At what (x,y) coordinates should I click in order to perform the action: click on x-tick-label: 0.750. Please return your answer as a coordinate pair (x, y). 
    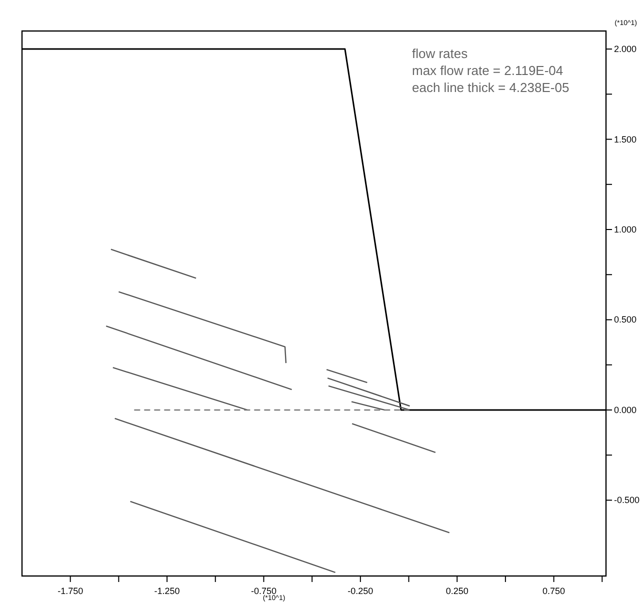
    Looking at the image, I should click on (554, 591).